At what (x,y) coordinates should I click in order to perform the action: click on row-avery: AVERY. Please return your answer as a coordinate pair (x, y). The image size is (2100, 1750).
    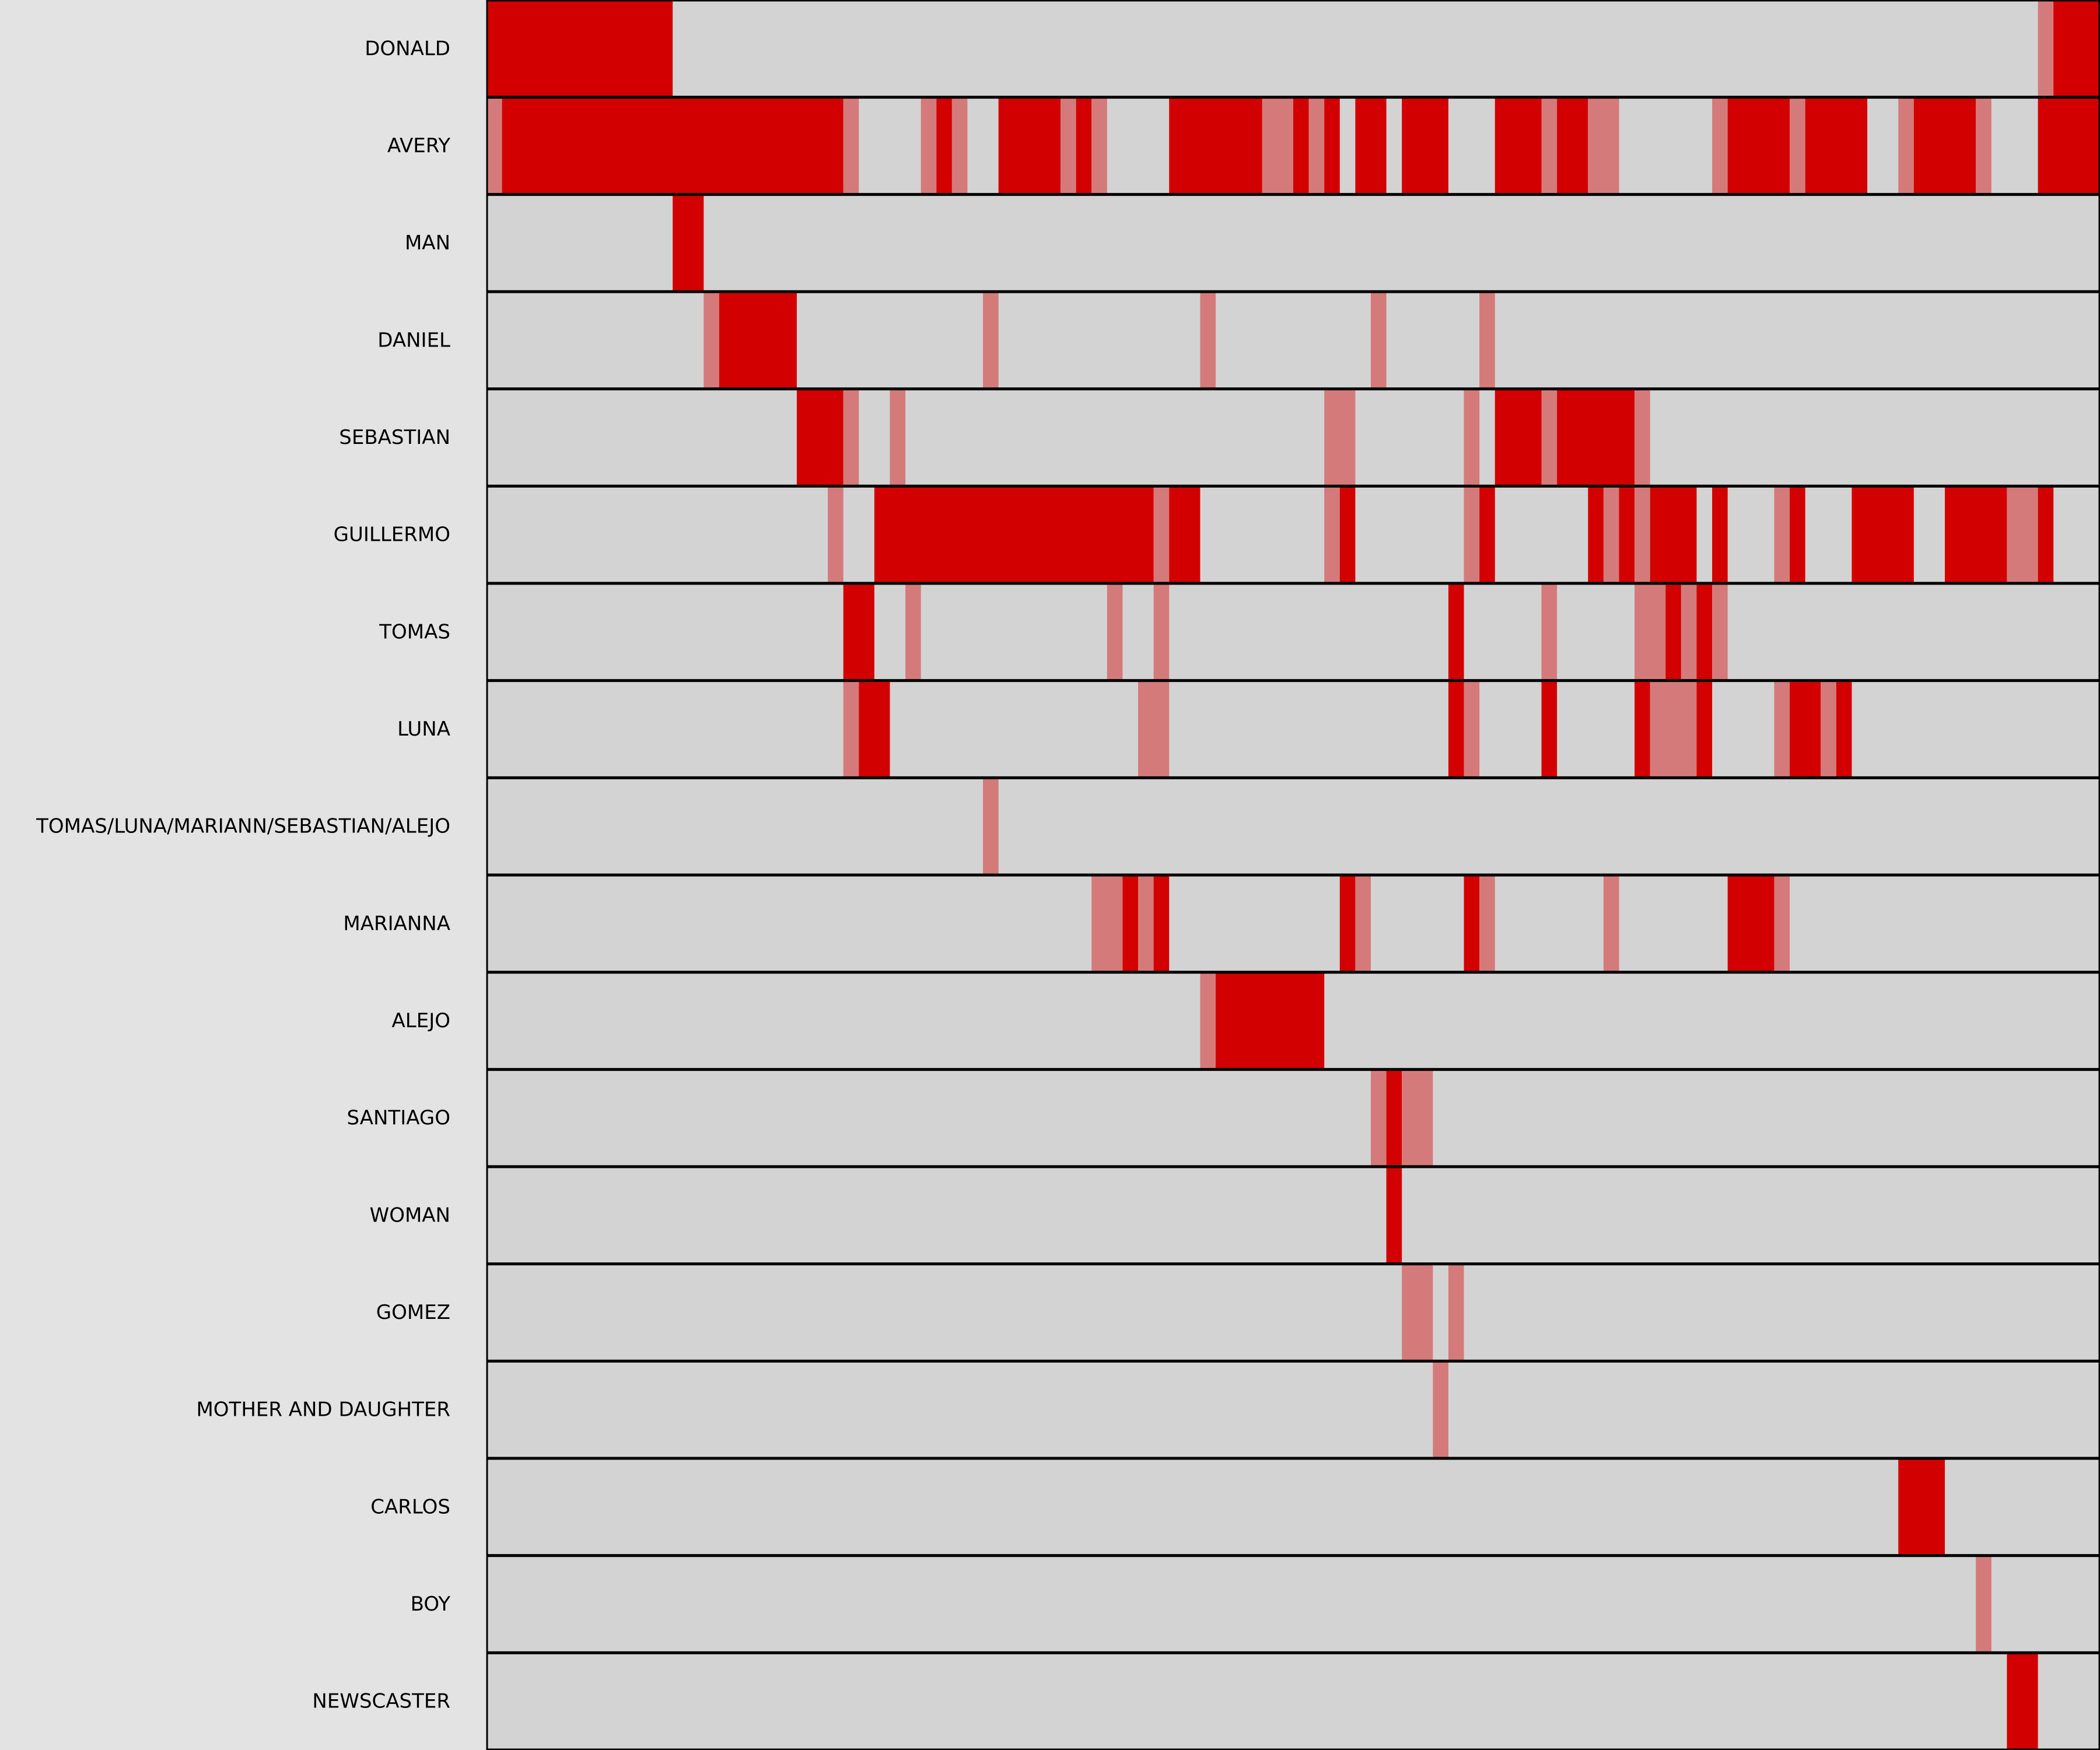
    Looking at the image, I should click on (1244, 146).